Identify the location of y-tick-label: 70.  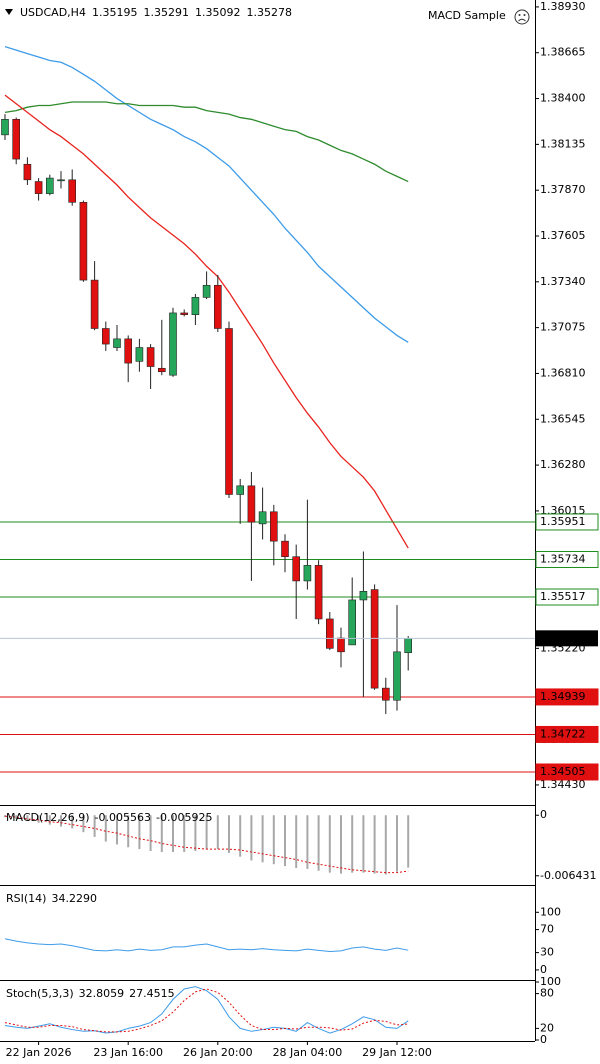
(547, 929).